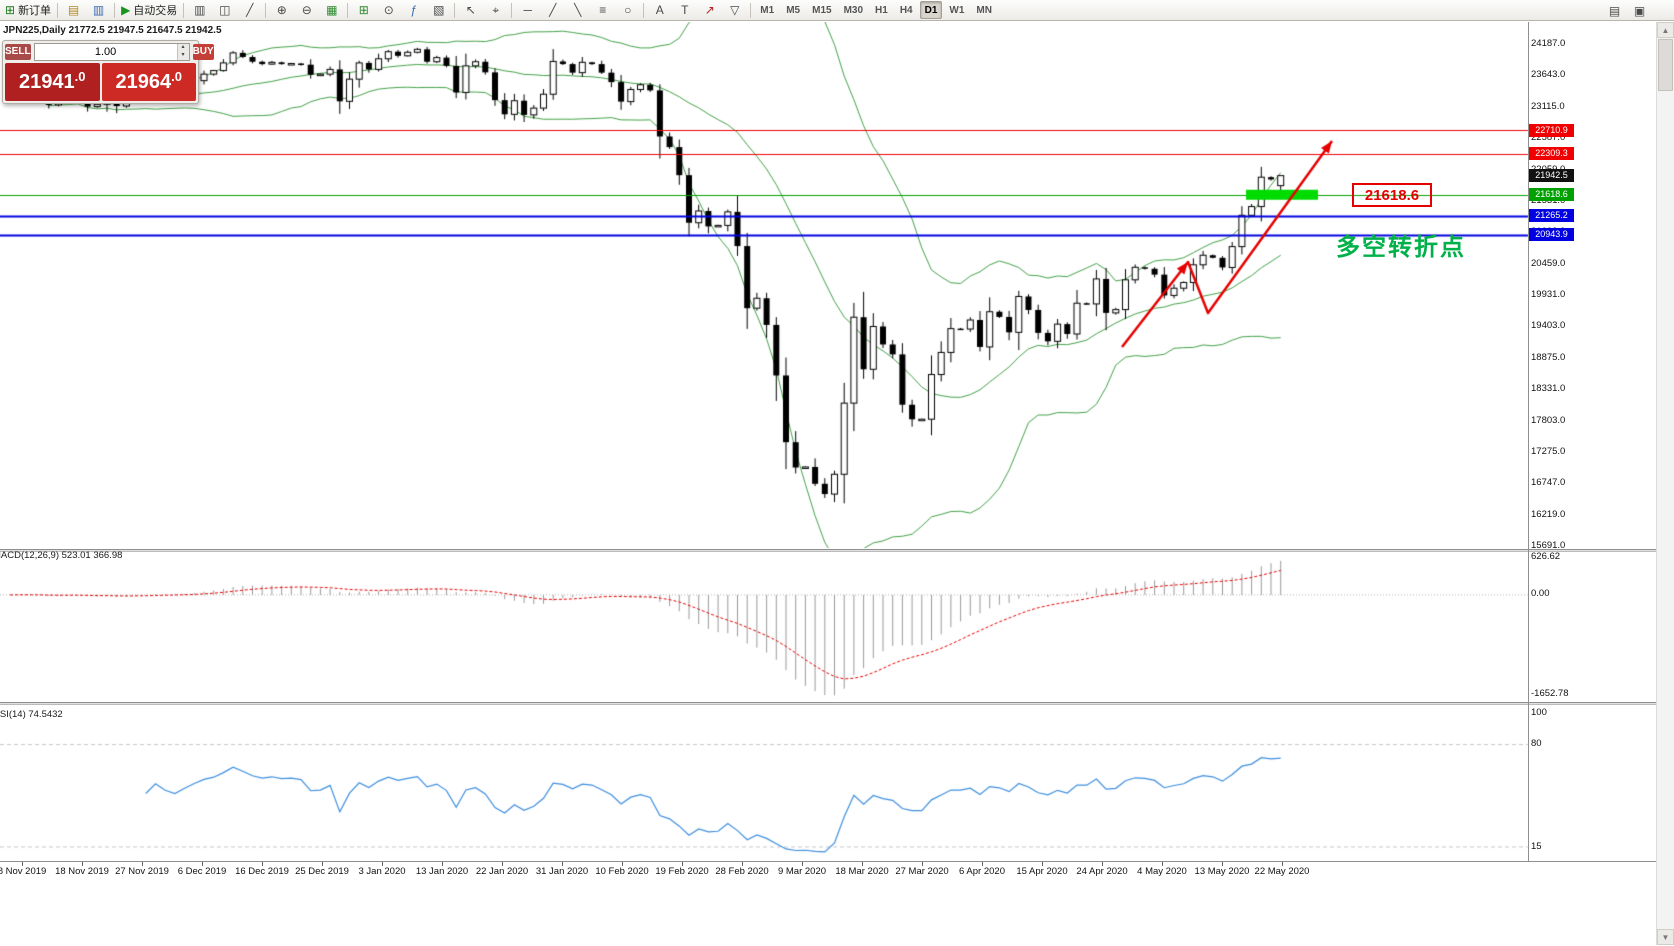 Image resolution: width=1674 pixels, height=946 pixels. I want to click on date-label: 10 Feb 2020, so click(622, 871).